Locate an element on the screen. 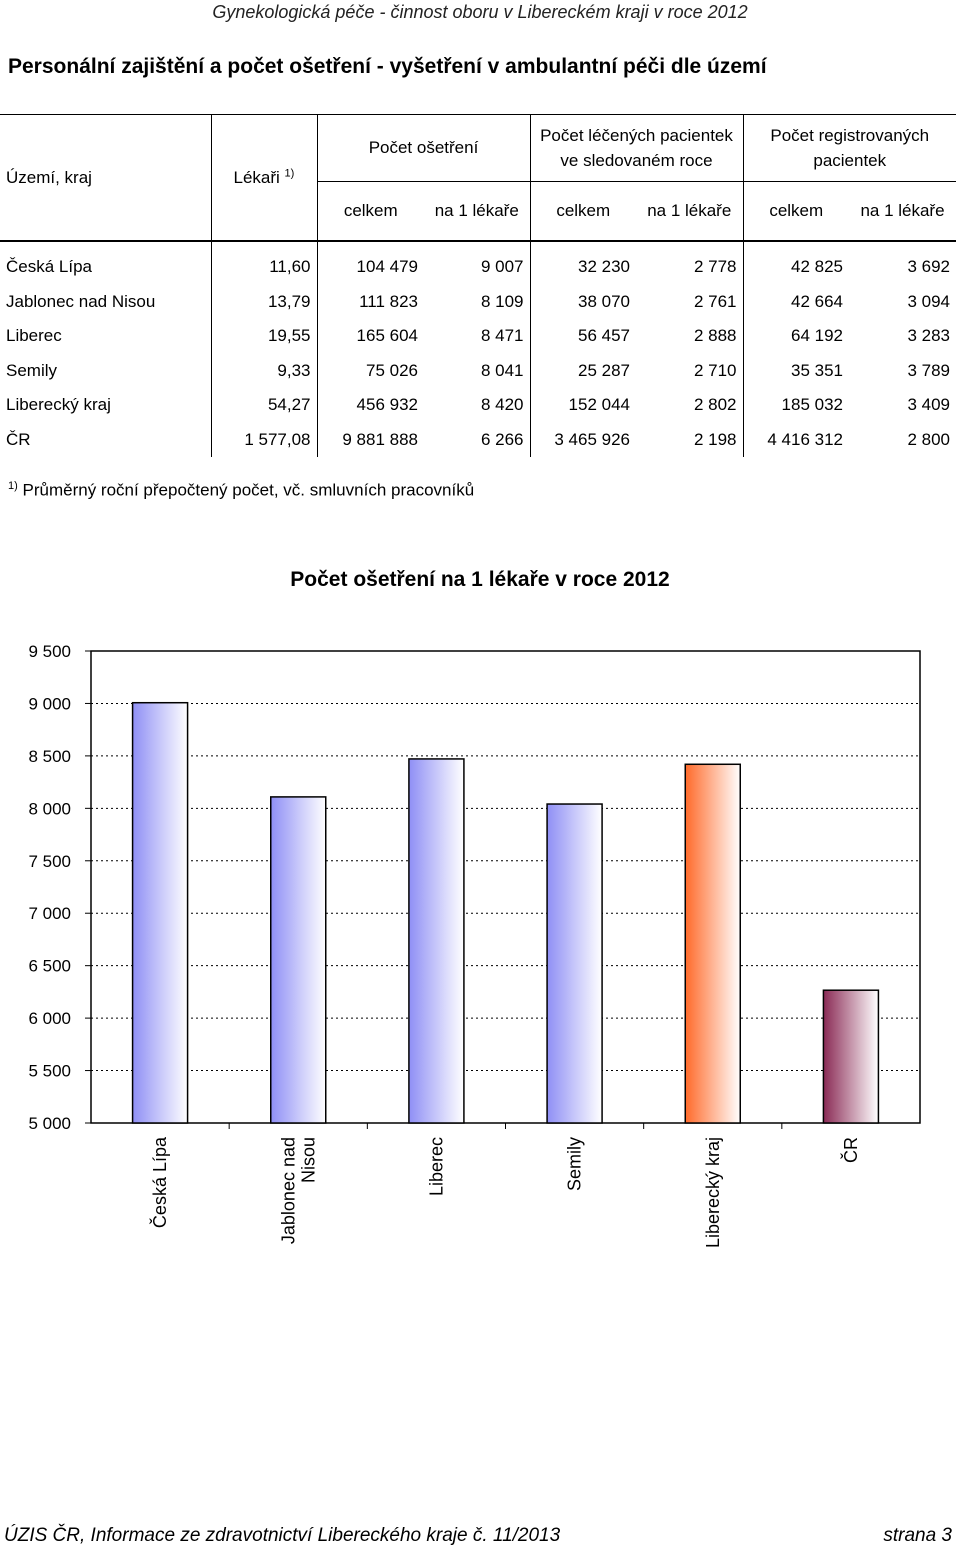  table-cell-pat-total: 38 070 is located at coordinates (582, 301).